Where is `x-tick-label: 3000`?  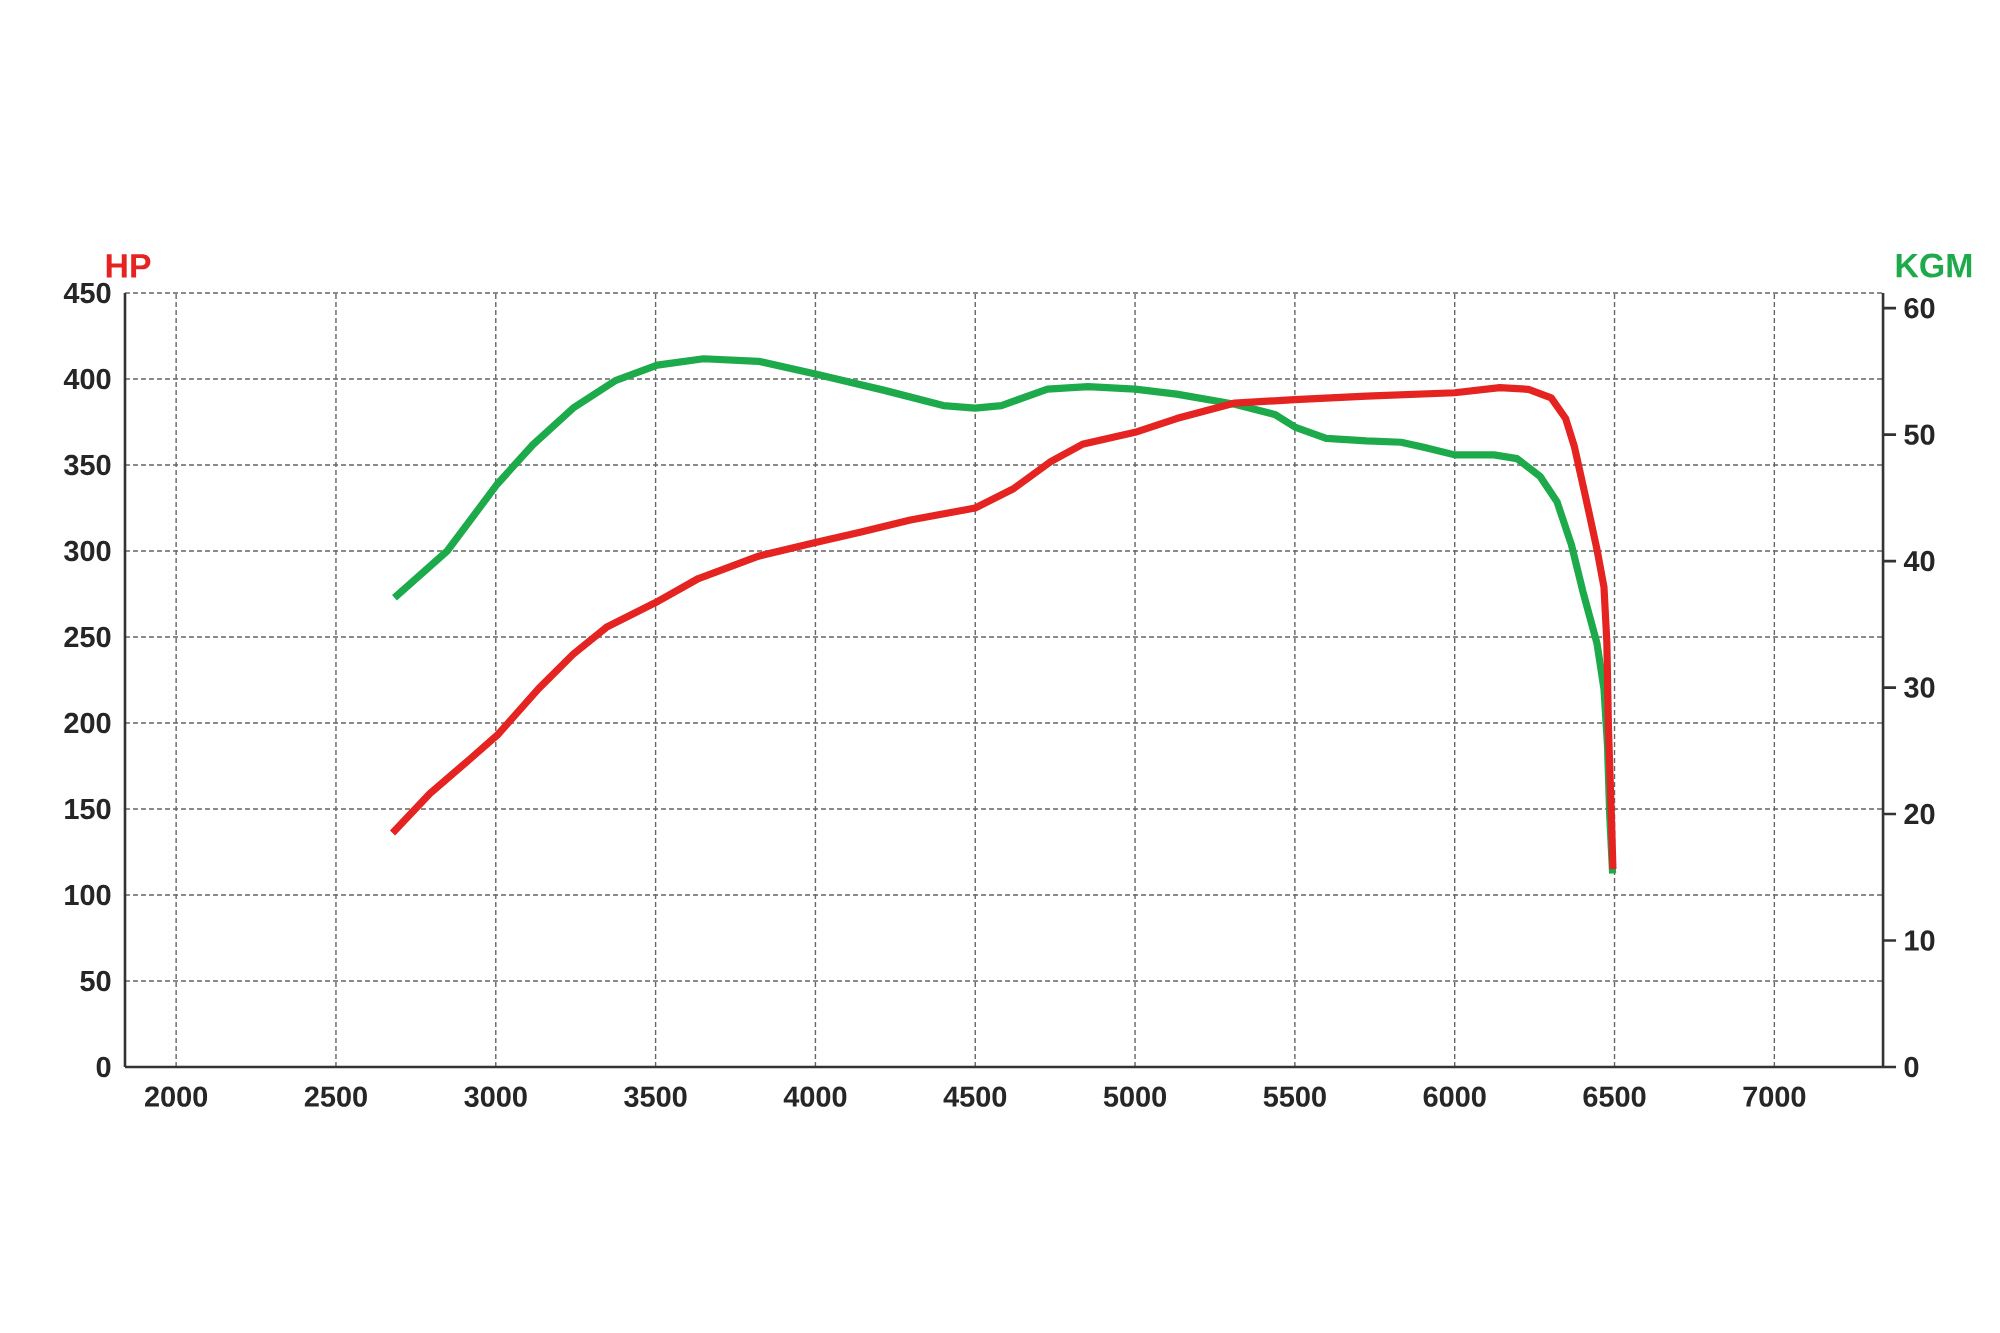
x-tick-label: 3000 is located at coordinates (495, 1096).